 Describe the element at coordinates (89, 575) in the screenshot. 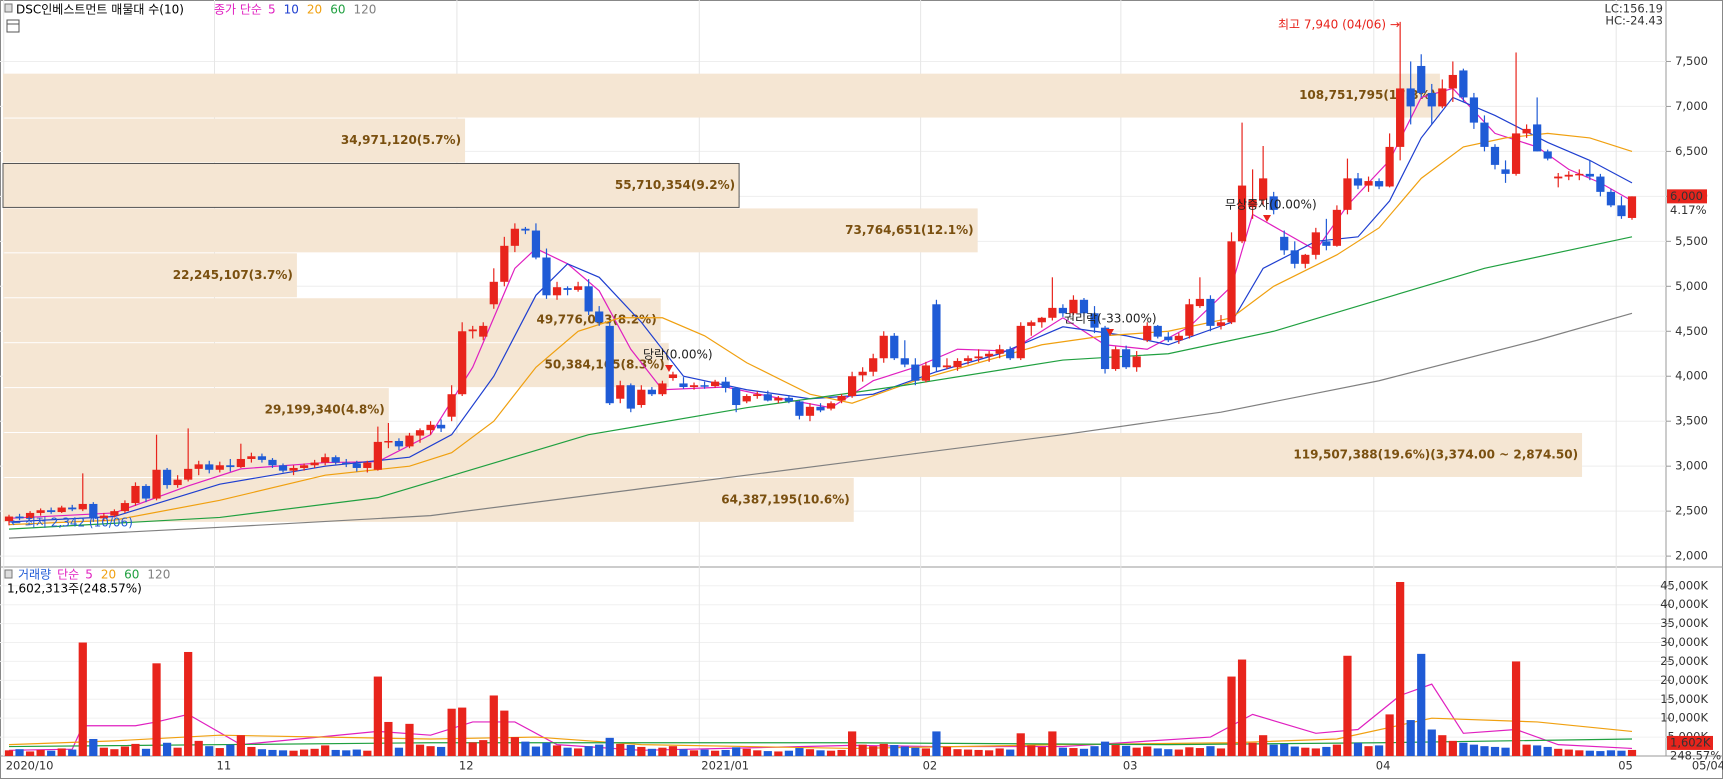

I see `legend-entry: 5` at that location.